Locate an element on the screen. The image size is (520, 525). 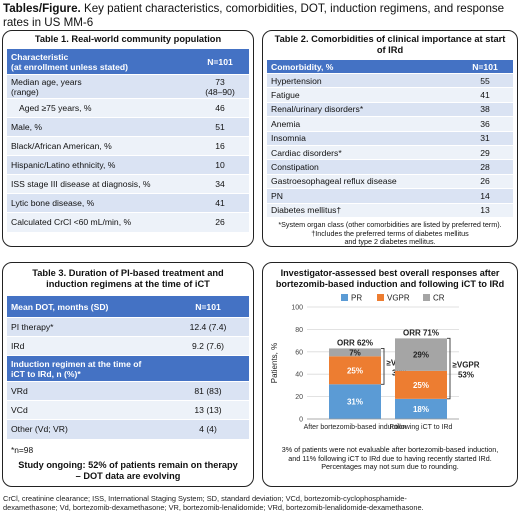
table1-row-value: 34 is located at coordinates (220, 184).